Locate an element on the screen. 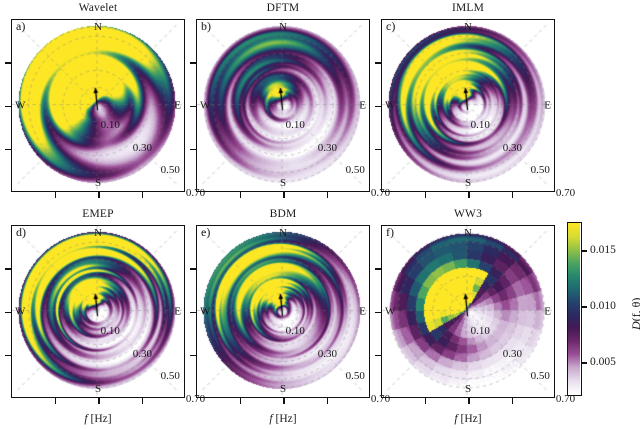  polar-spectrum-canvas-f is located at coordinates (467, 310).